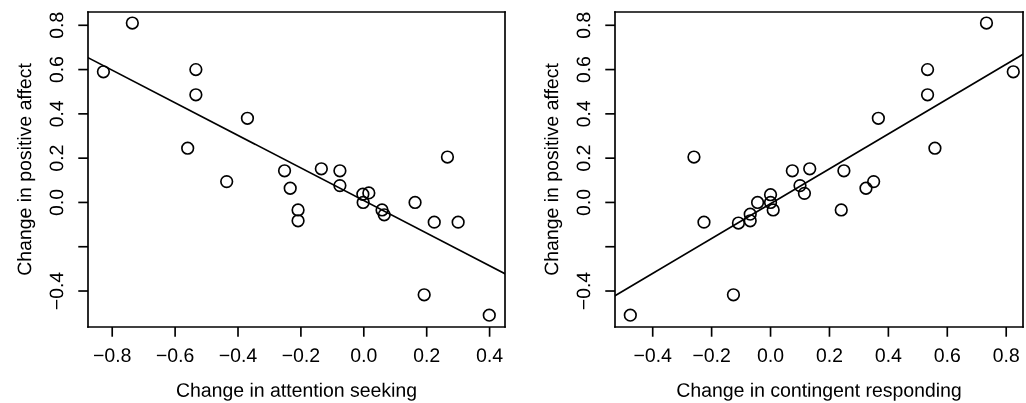  What do you see at coordinates (819, 391) in the screenshot?
I see `x-axis-title: Change in contingent responding` at bounding box center [819, 391].